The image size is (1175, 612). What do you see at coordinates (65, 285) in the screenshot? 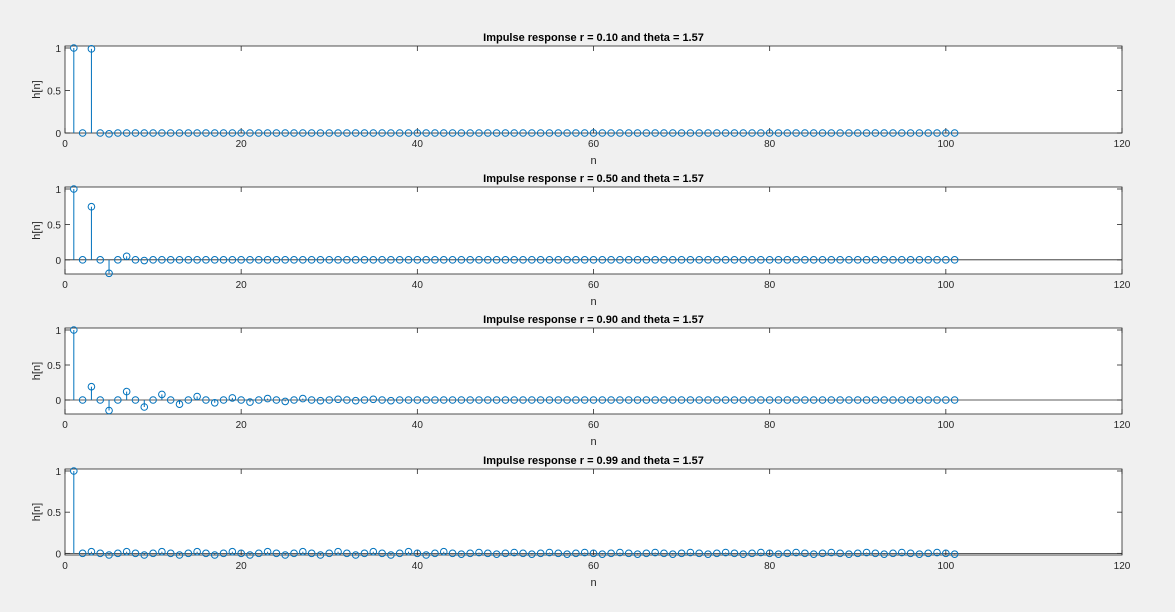
I see `x-tick-label: 0` at bounding box center [65, 285].